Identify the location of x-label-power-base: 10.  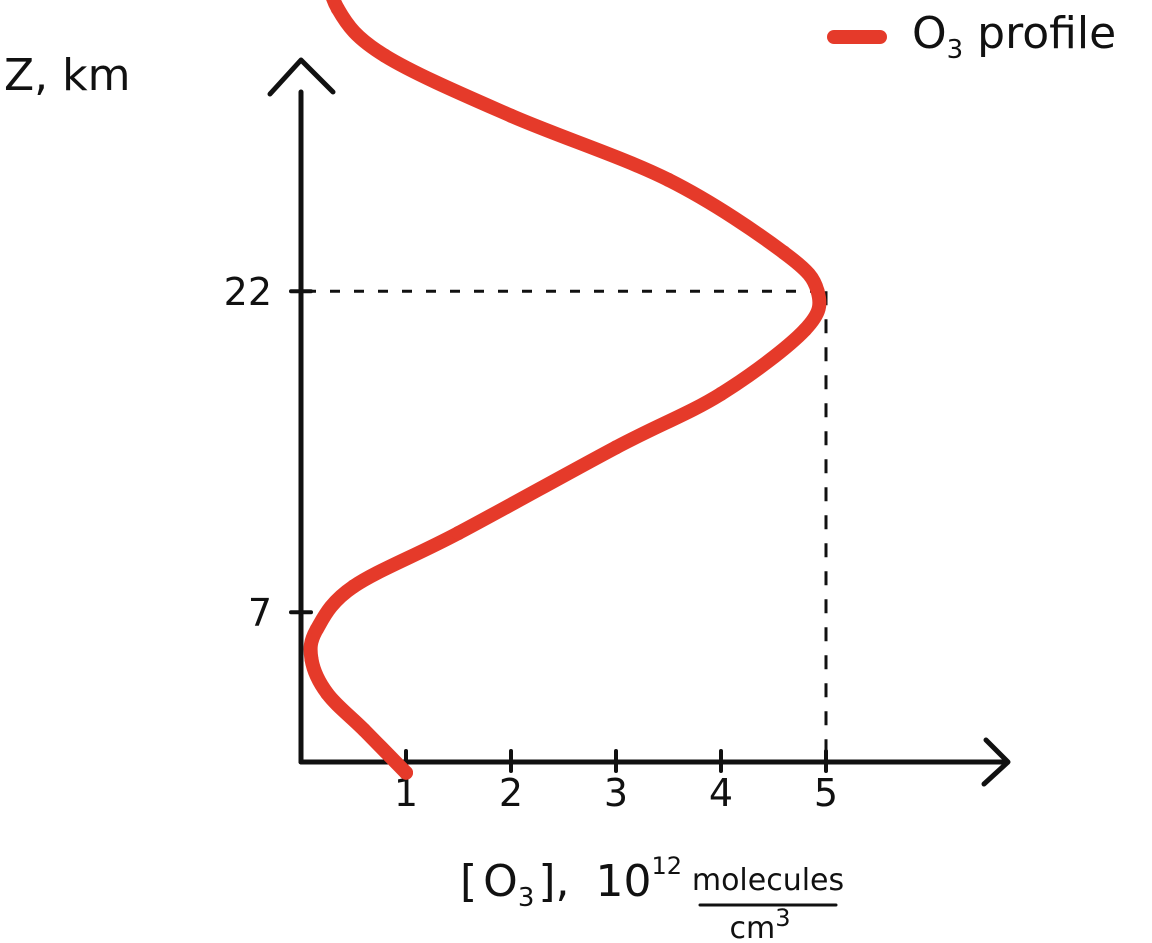
(624, 881).